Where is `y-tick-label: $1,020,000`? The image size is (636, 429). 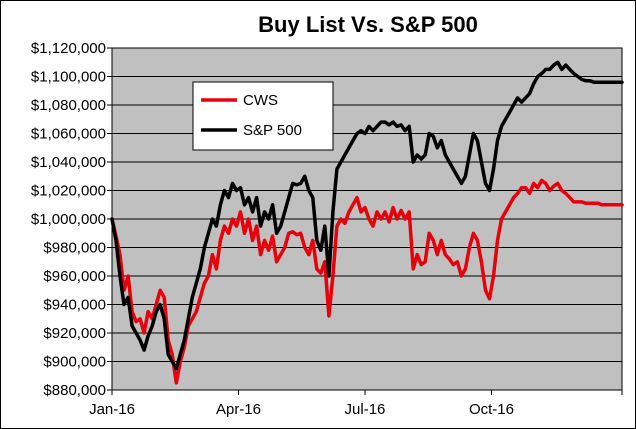
y-tick-label: $1,020,000 is located at coordinates (68, 191).